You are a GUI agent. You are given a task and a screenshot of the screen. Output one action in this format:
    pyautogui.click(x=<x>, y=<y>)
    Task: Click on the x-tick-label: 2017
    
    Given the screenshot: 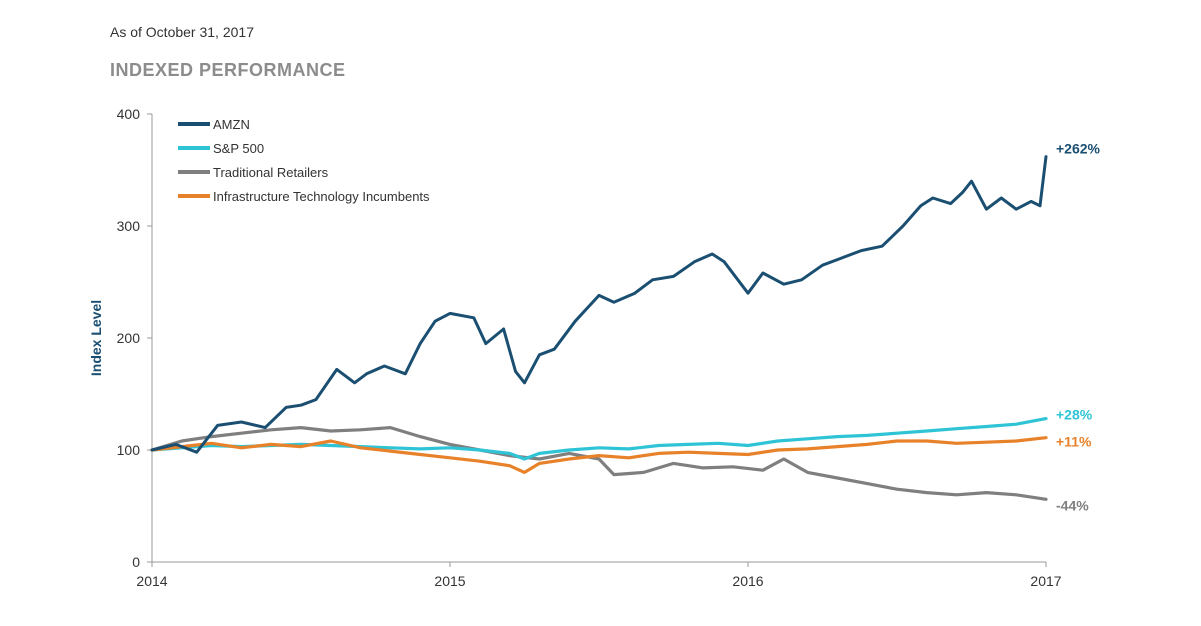 What is the action you would take?
    pyautogui.click(x=1045, y=581)
    